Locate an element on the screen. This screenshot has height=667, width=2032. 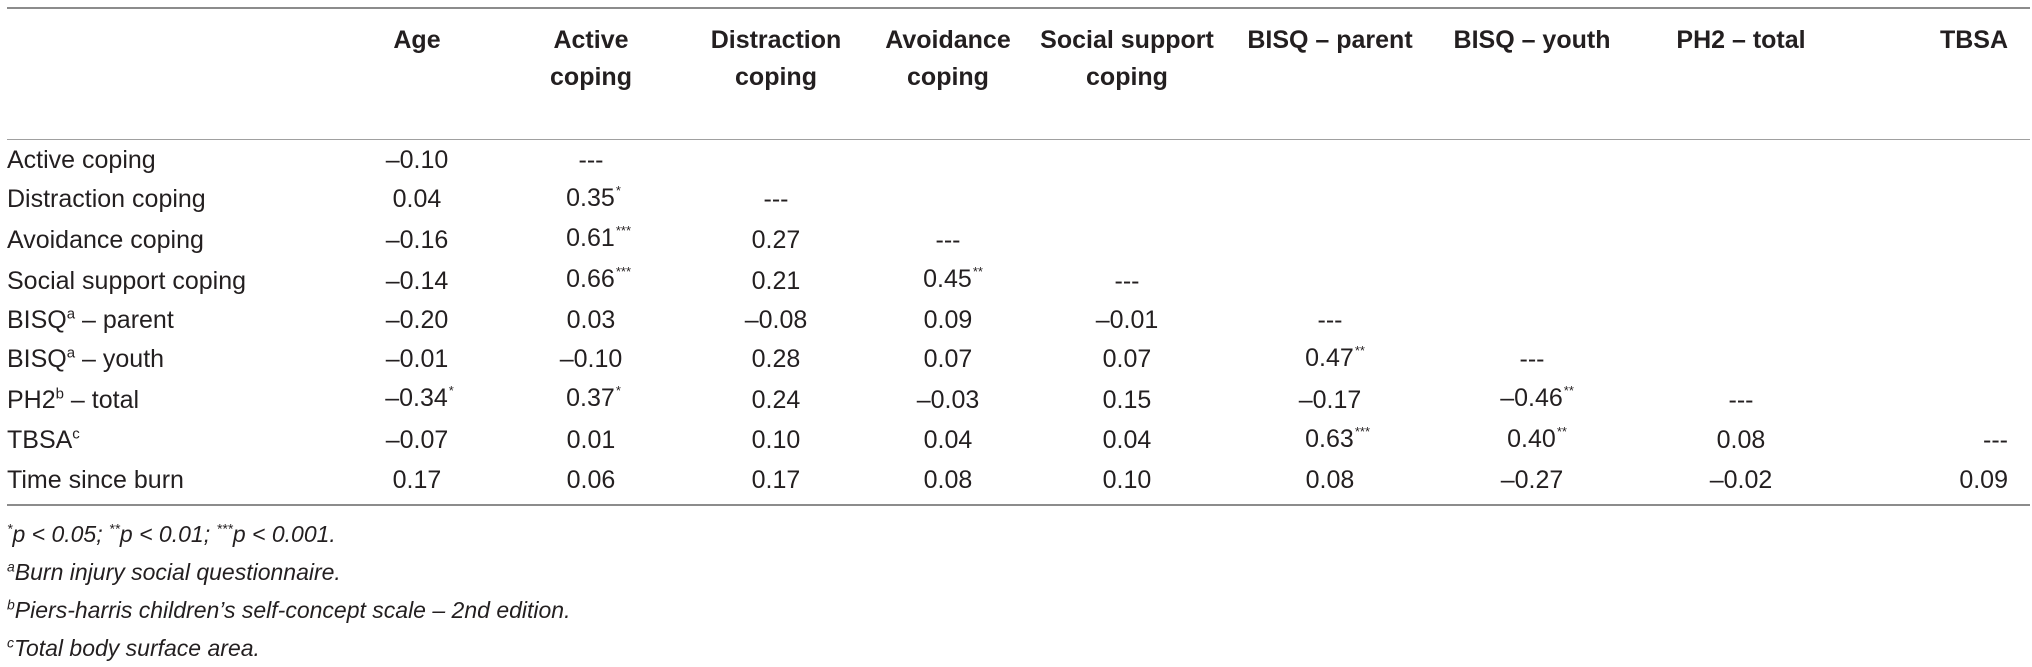
footnote: aBurn injury social questionnaire. is located at coordinates (288, 572).